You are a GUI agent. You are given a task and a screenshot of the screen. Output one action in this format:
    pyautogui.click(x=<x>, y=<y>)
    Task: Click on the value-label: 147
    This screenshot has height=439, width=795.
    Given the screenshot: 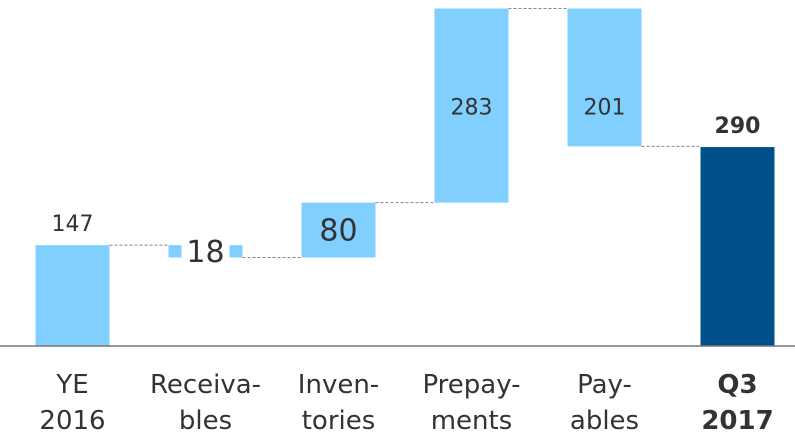 What is the action you would take?
    pyautogui.click(x=73, y=224)
    